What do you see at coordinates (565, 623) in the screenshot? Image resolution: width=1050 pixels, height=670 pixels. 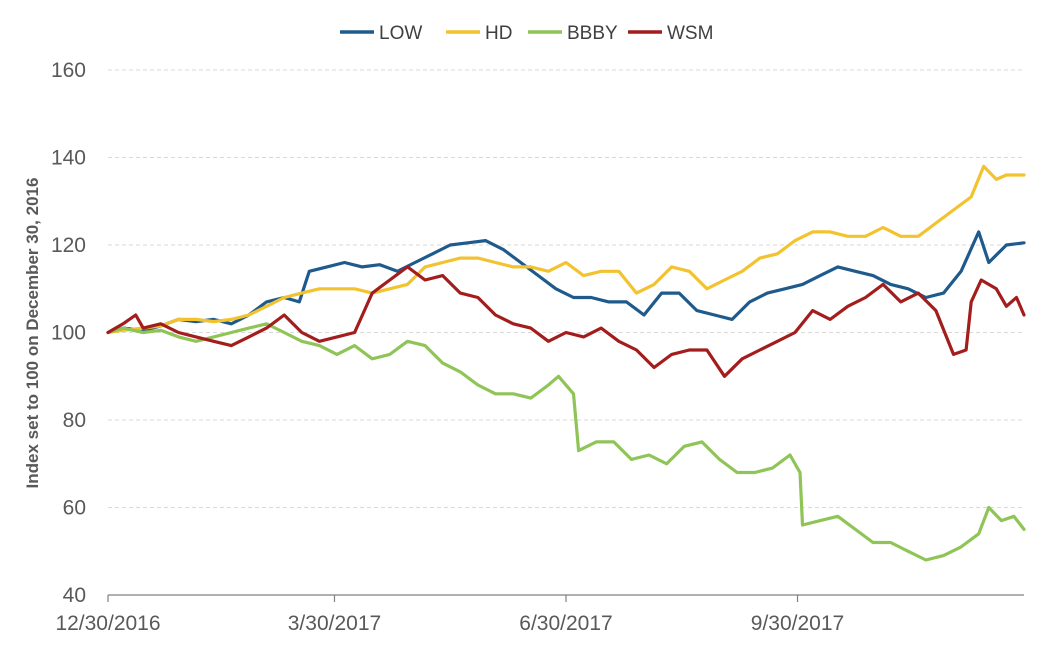 I see `x-tick-label: 6/30/2017` at bounding box center [565, 623].